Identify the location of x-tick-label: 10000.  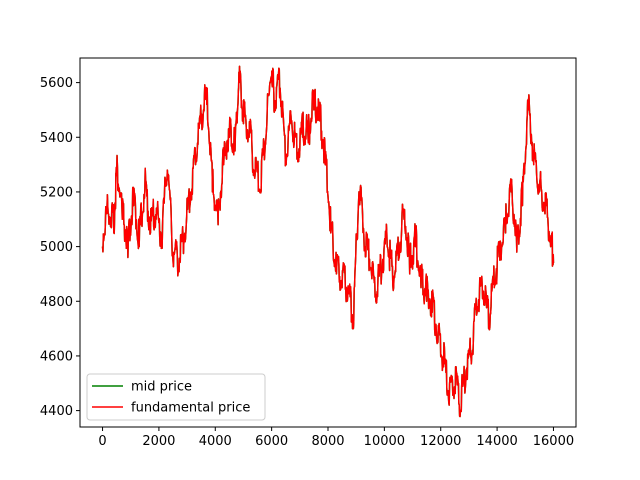
(384, 441).